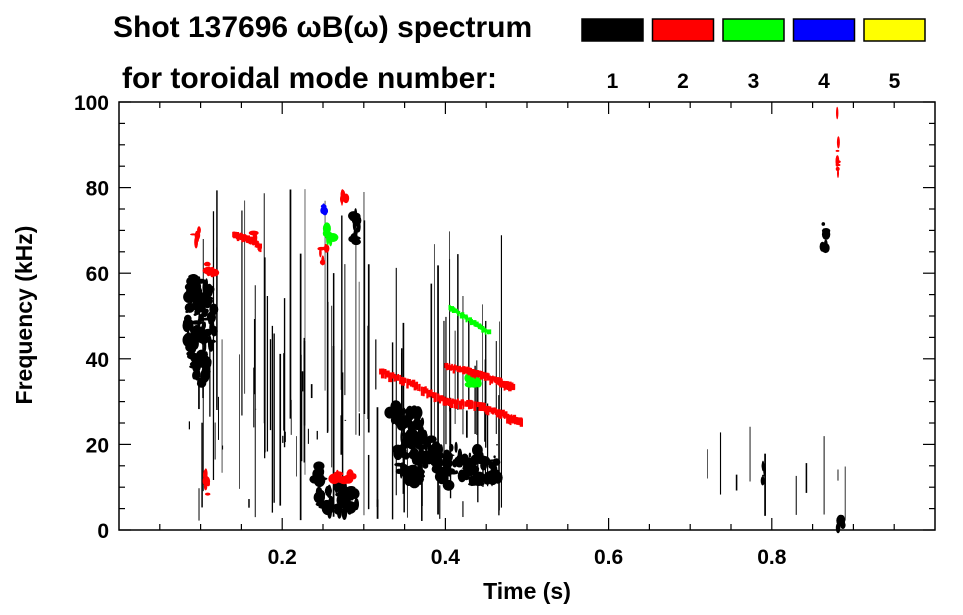 This screenshot has width=963, height=615. I want to click on chart-title-line1: Shot 137696 ωB(ω) spectrum, so click(322, 27).